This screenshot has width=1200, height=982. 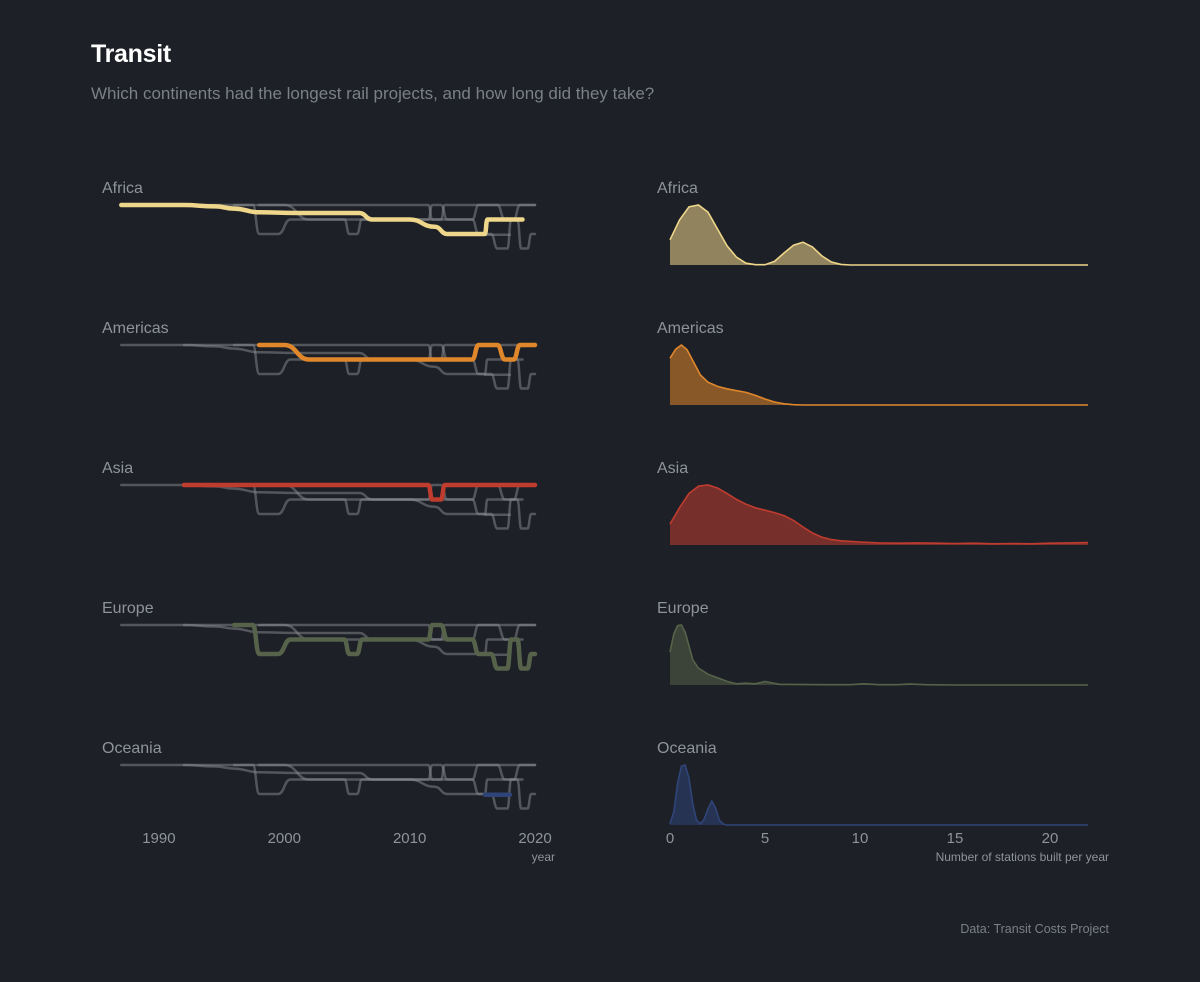 I want to click on context-lines-asia, so click(x=328, y=506).